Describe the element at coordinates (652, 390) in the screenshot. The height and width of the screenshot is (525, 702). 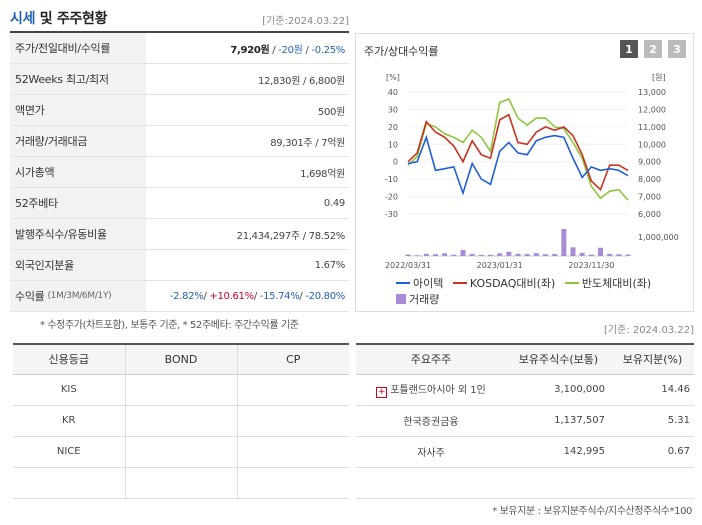
I see `holder-pct: 14.46` at that location.